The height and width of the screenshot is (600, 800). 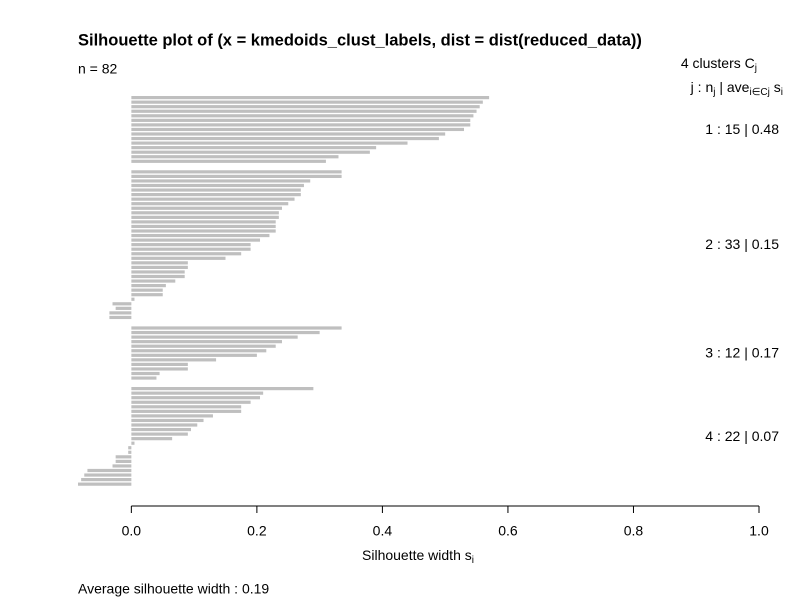 What do you see at coordinates (759, 531) in the screenshot?
I see `x-tick-label: 1.0` at bounding box center [759, 531].